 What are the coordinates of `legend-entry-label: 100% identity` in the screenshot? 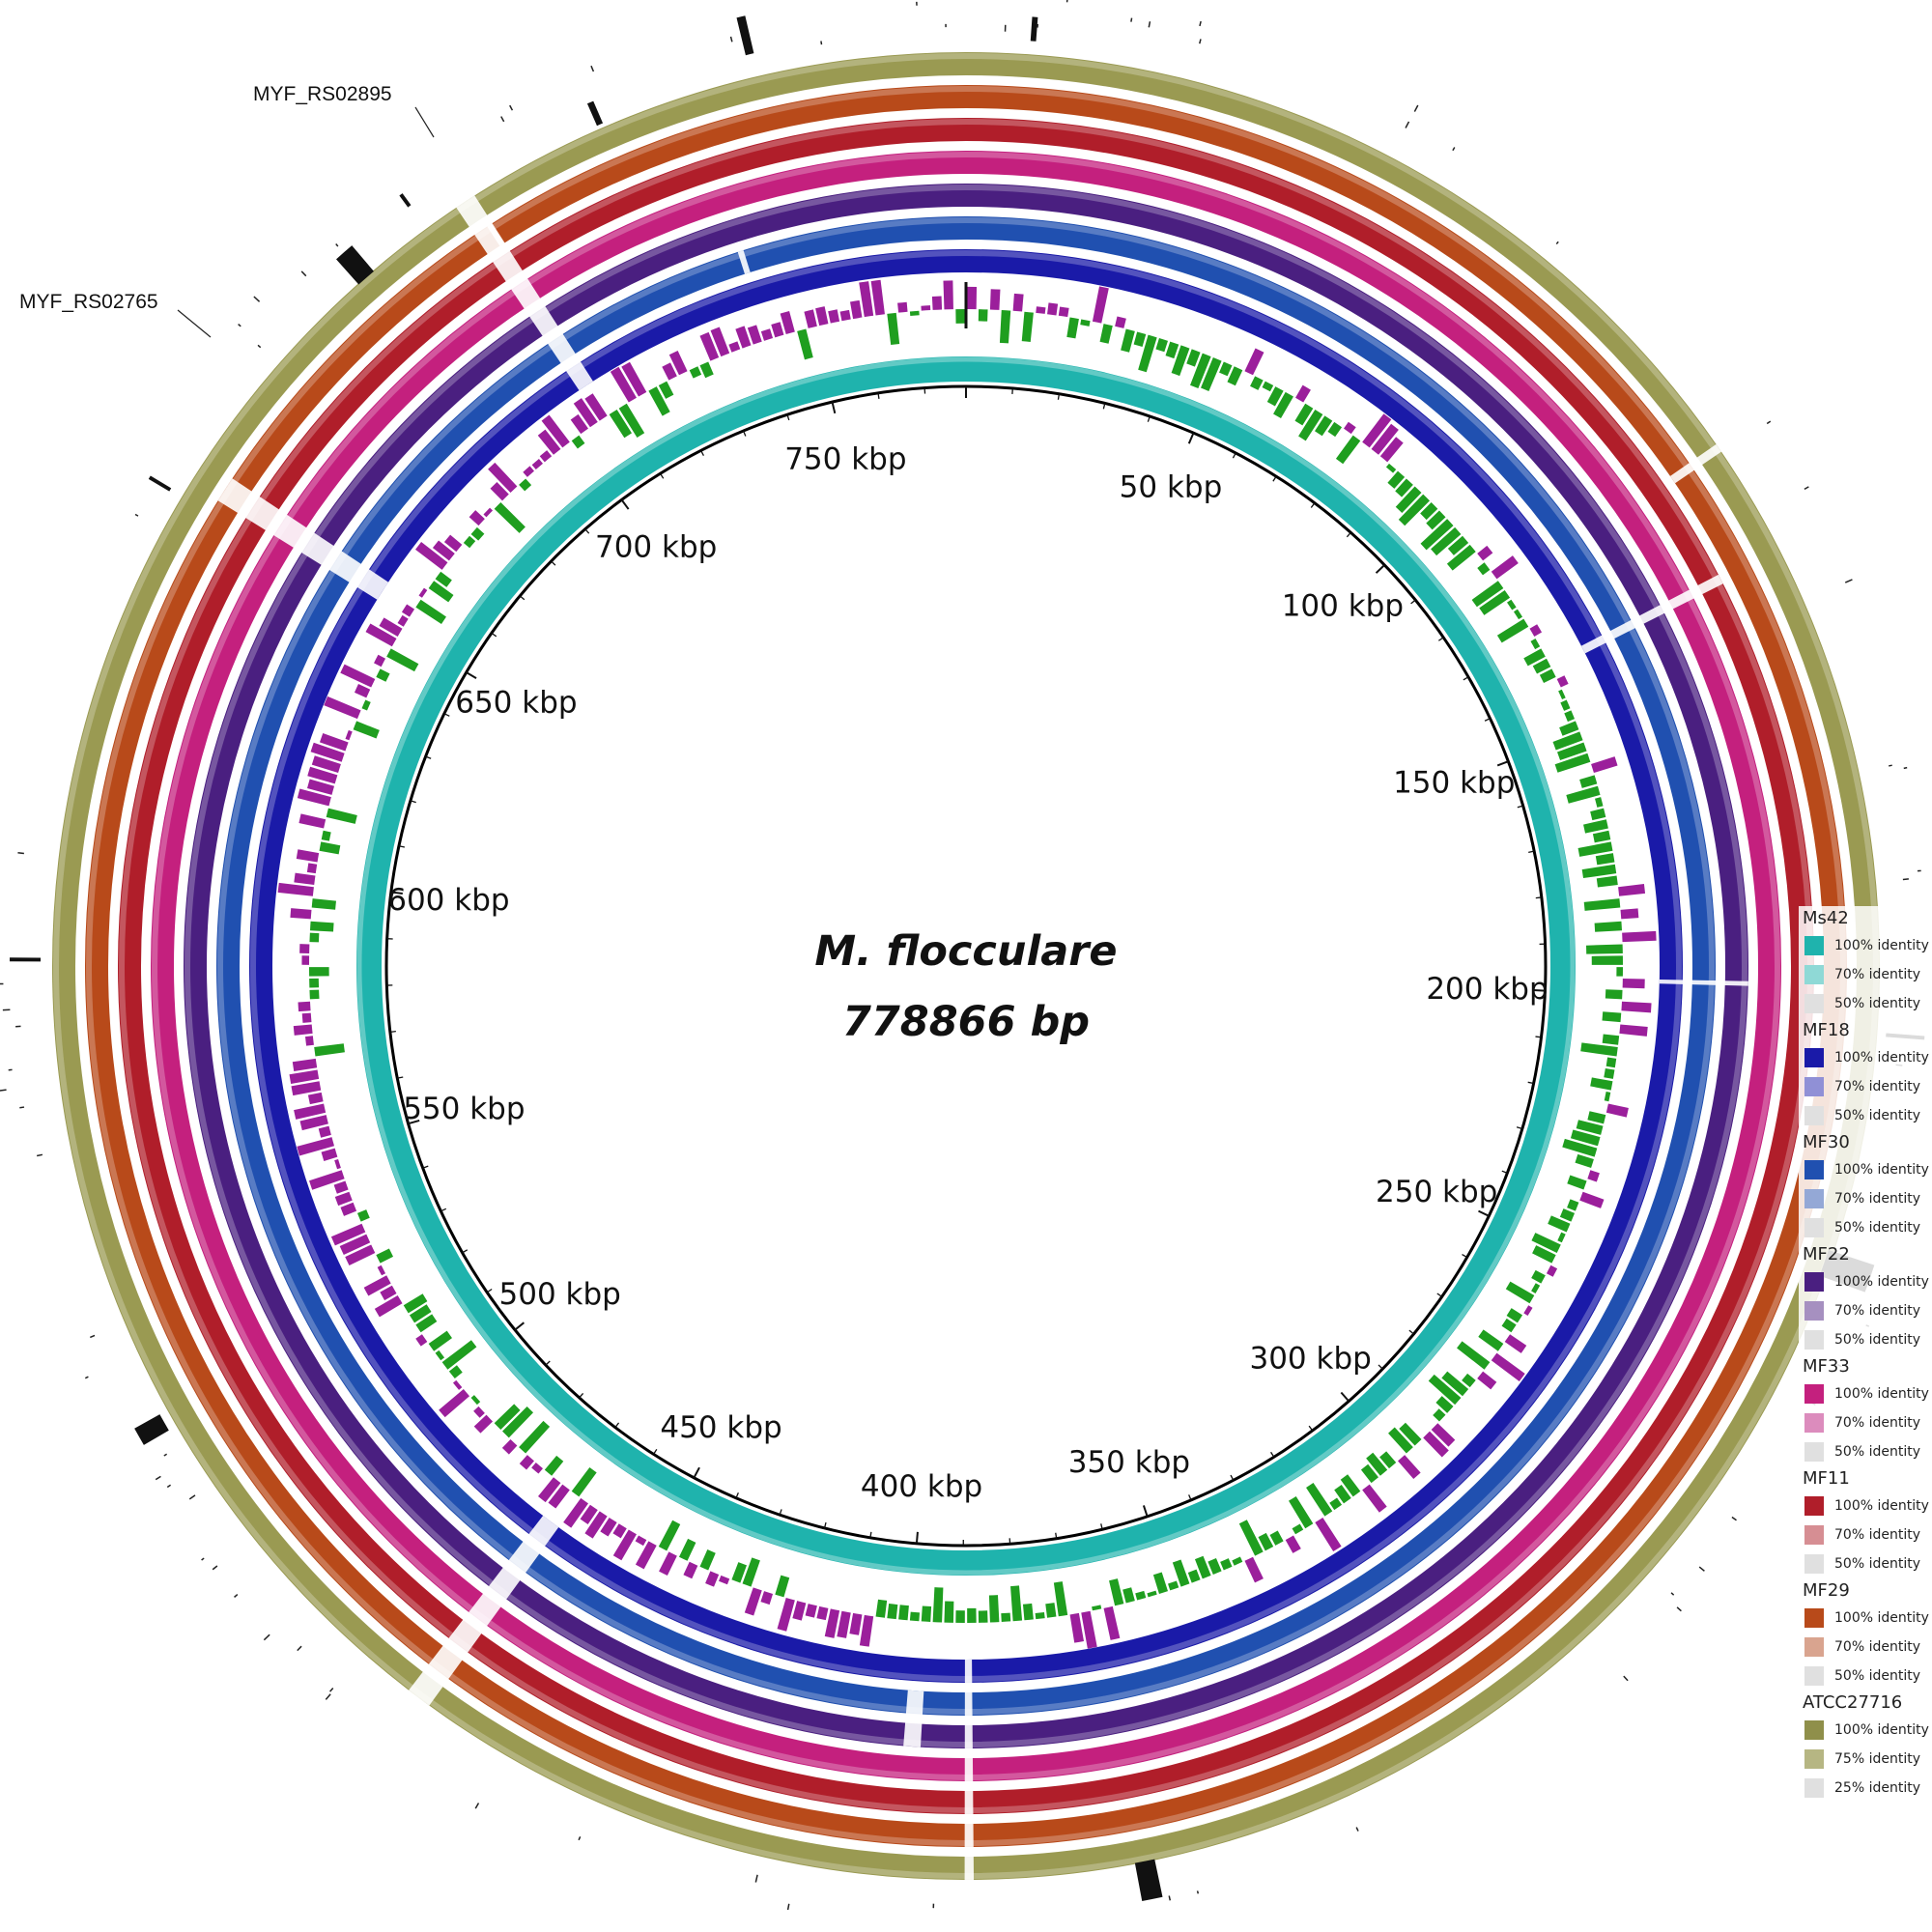 It's located at (1881, 945).